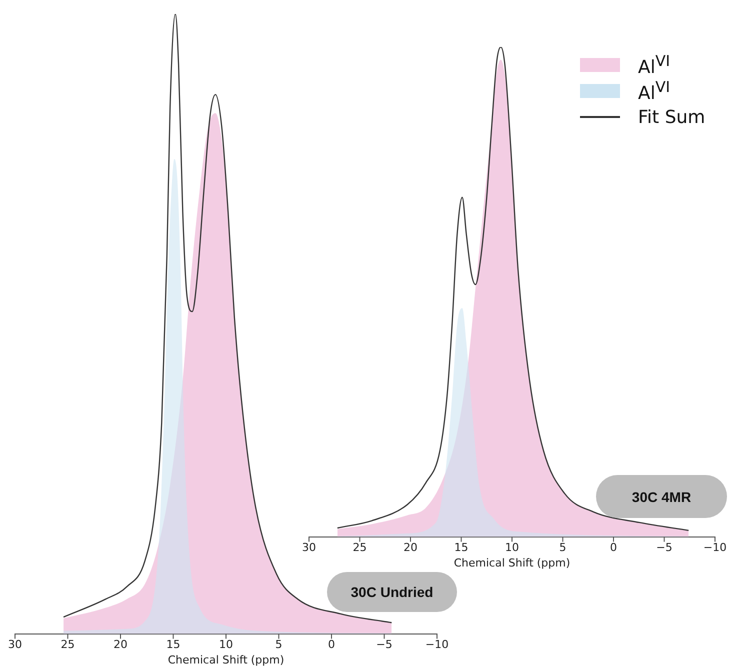 The image size is (732, 667). Describe the element at coordinates (672, 117) in the screenshot. I see `legend-label: Fit Sum` at that location.